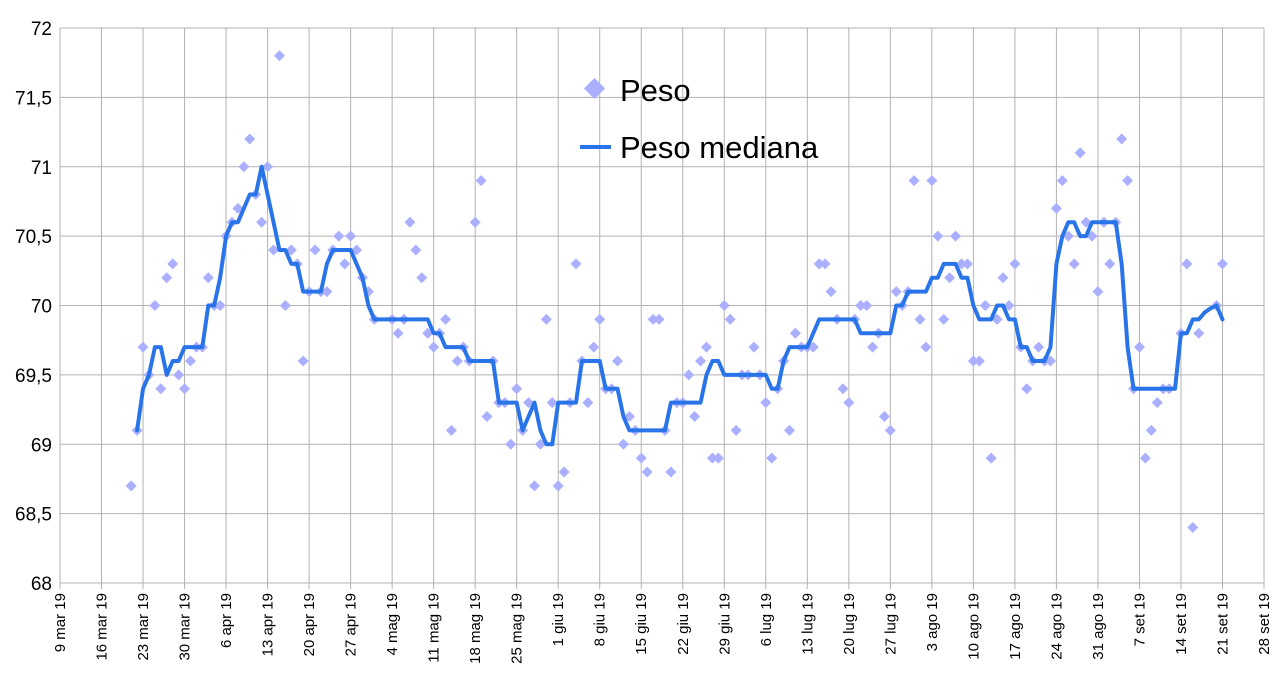 This screenshot has height=691, width=1283. I want to click on x-tick-label: 11 mag 19, so click(434, 628).